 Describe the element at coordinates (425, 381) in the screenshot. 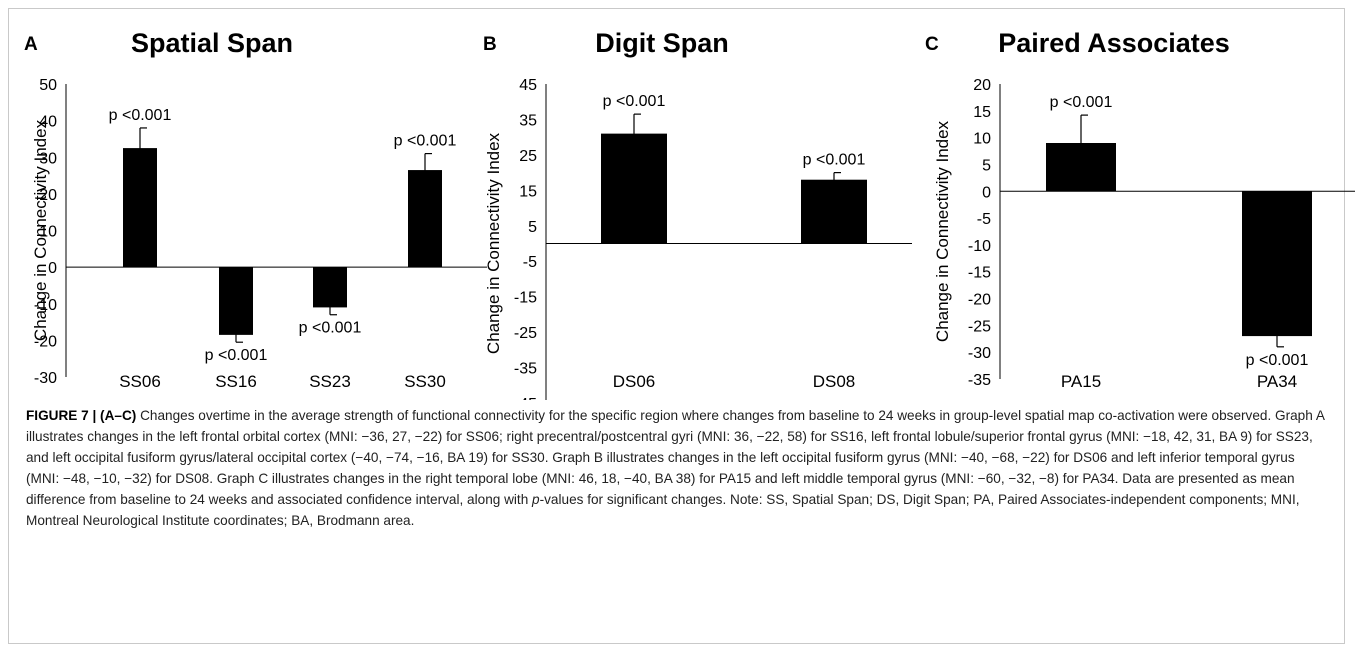

I see `x-category-label: SS30` at that location.